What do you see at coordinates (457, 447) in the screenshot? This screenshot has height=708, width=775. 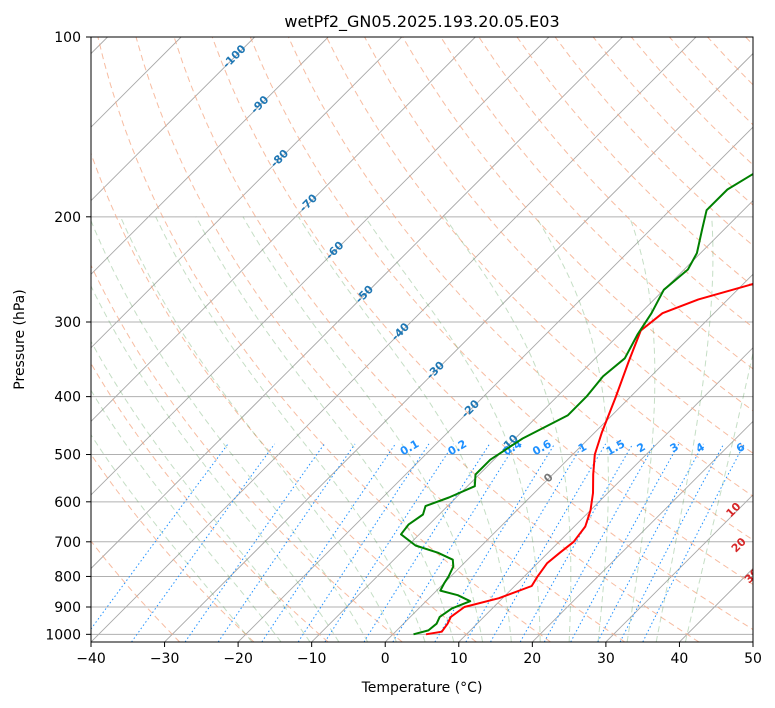 I see `mixing-ratio-label: 0.2` at bounding box center [457, 447].